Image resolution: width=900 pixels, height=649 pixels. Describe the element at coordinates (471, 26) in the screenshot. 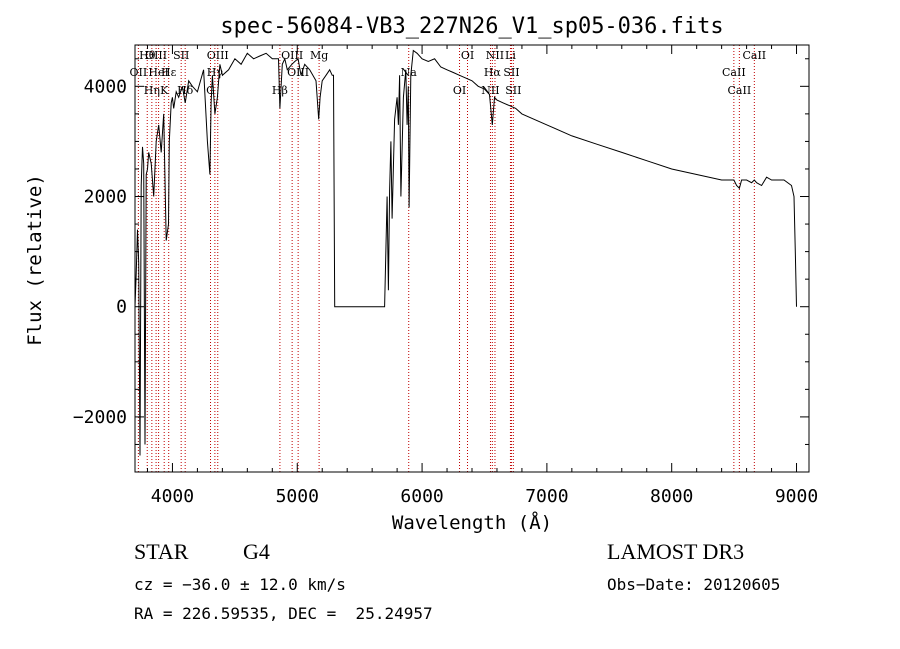

I see `chart-title: spec-56084-VB3_227N26_V1_sp05-036.fits` at that location.